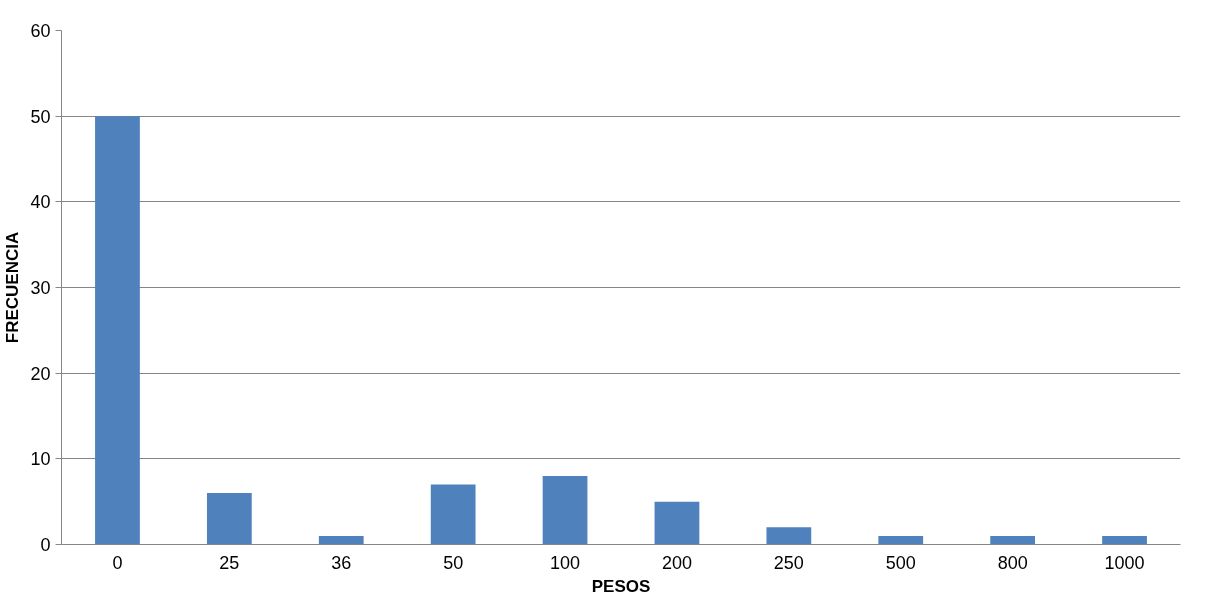 The height and width of the screenshot is (606, 1208). Describe the element at coordinates (40, 116) in the screenshot. I see `y-tick-label: 50` at that location.